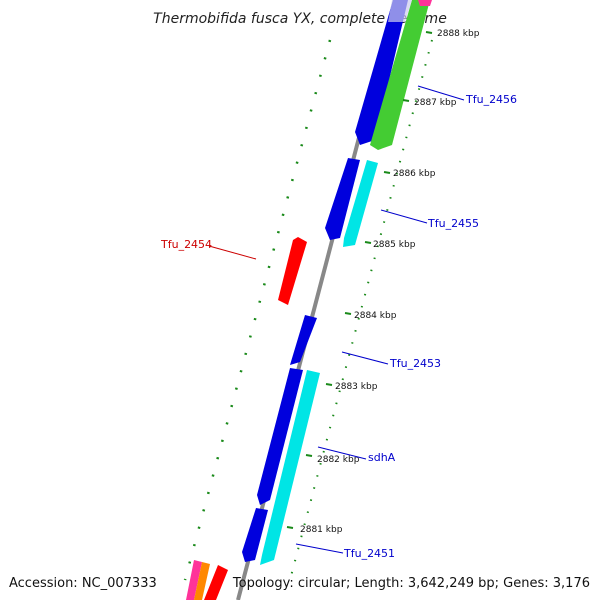  I want to click on gene-tfu-2456-green, so click(400, 75).